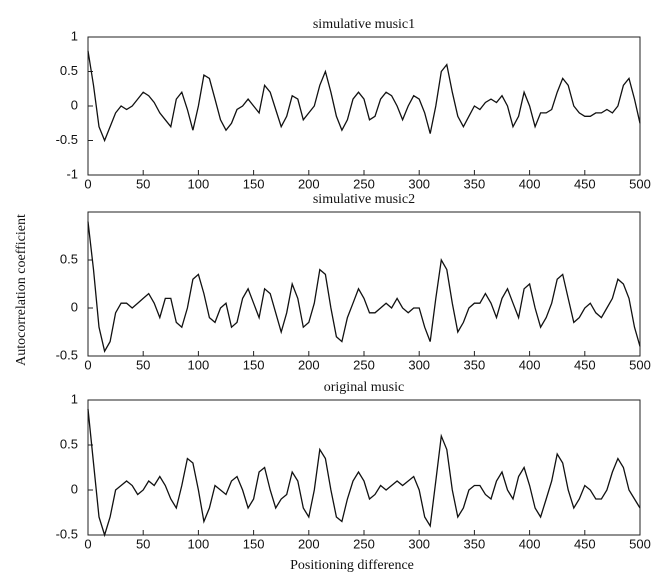 This screenshot has height=575, width=654. I want to click on subplot-title: original music, so click(364, 387).